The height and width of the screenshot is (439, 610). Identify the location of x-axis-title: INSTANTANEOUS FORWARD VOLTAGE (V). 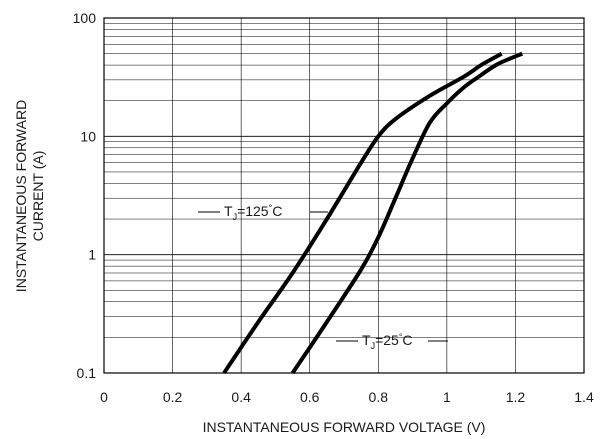
(344, 427).